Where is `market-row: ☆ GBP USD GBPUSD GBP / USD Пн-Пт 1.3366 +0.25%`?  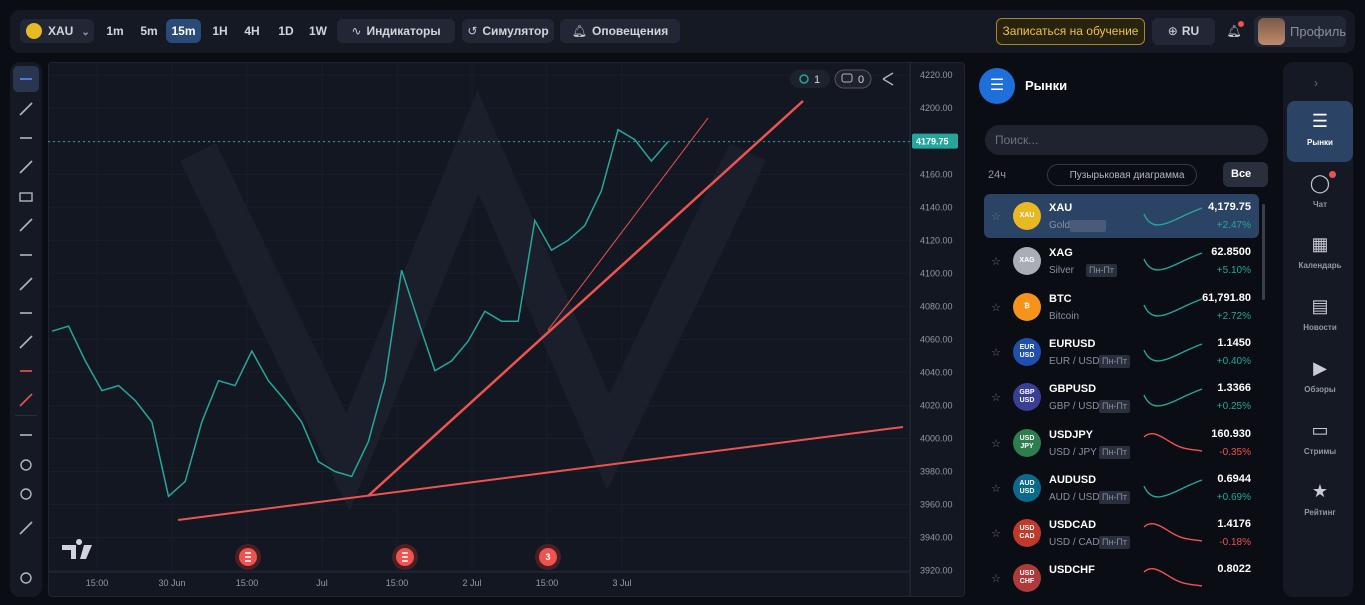 market-row: ☆ GBP USD GBPUSD GBP / USD Пн-Пт 1.3366 +0.25% is located at coordinates (1121, 397).